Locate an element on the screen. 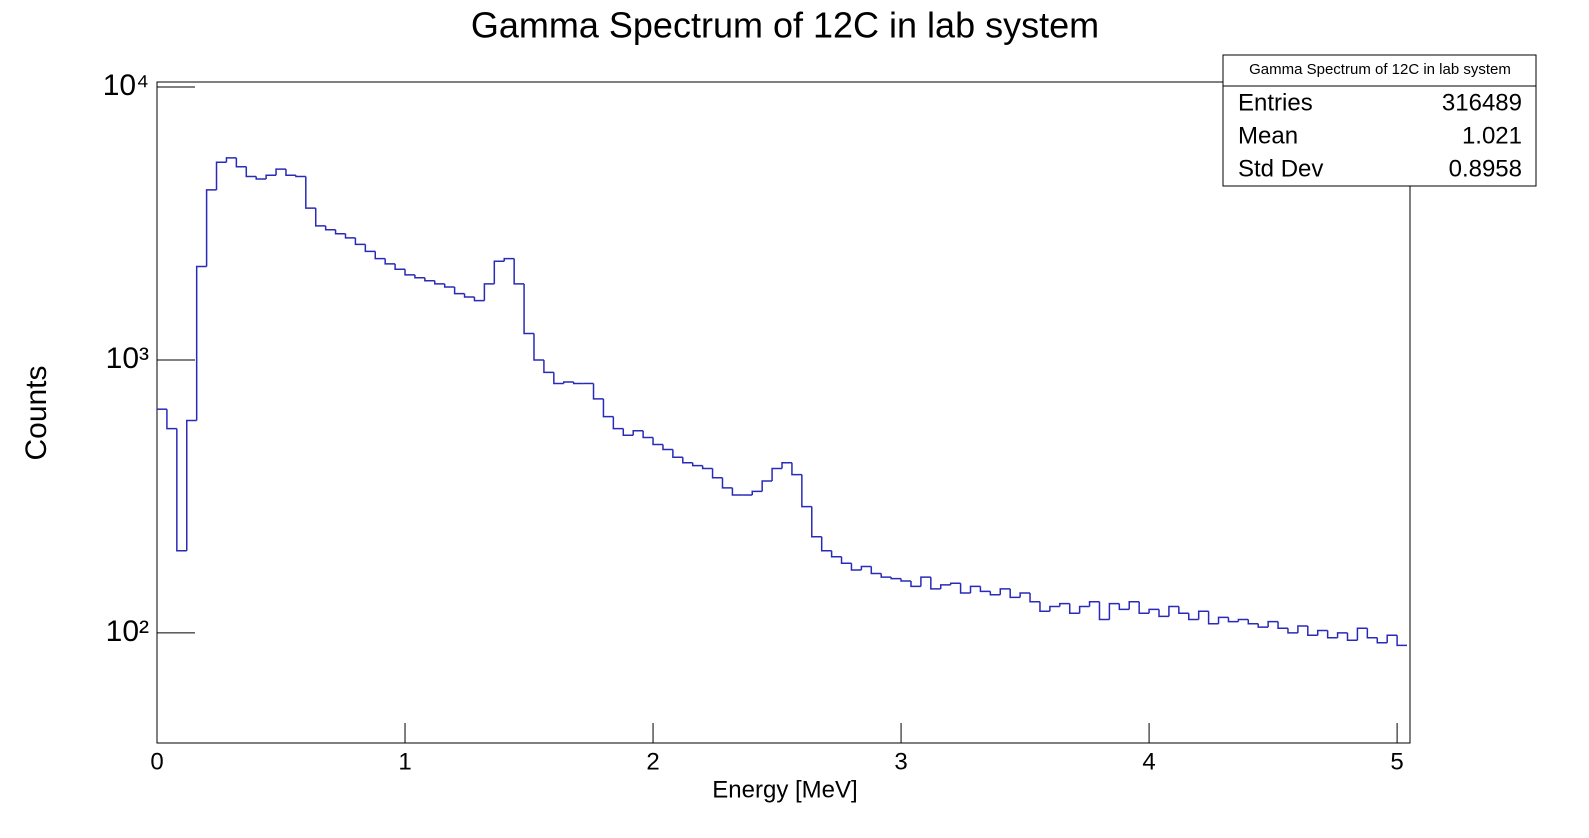 Image resolution: width=1589 pixels, height=838 pixels. stats-key: Std Dev is located at coordinates (1280, 168).